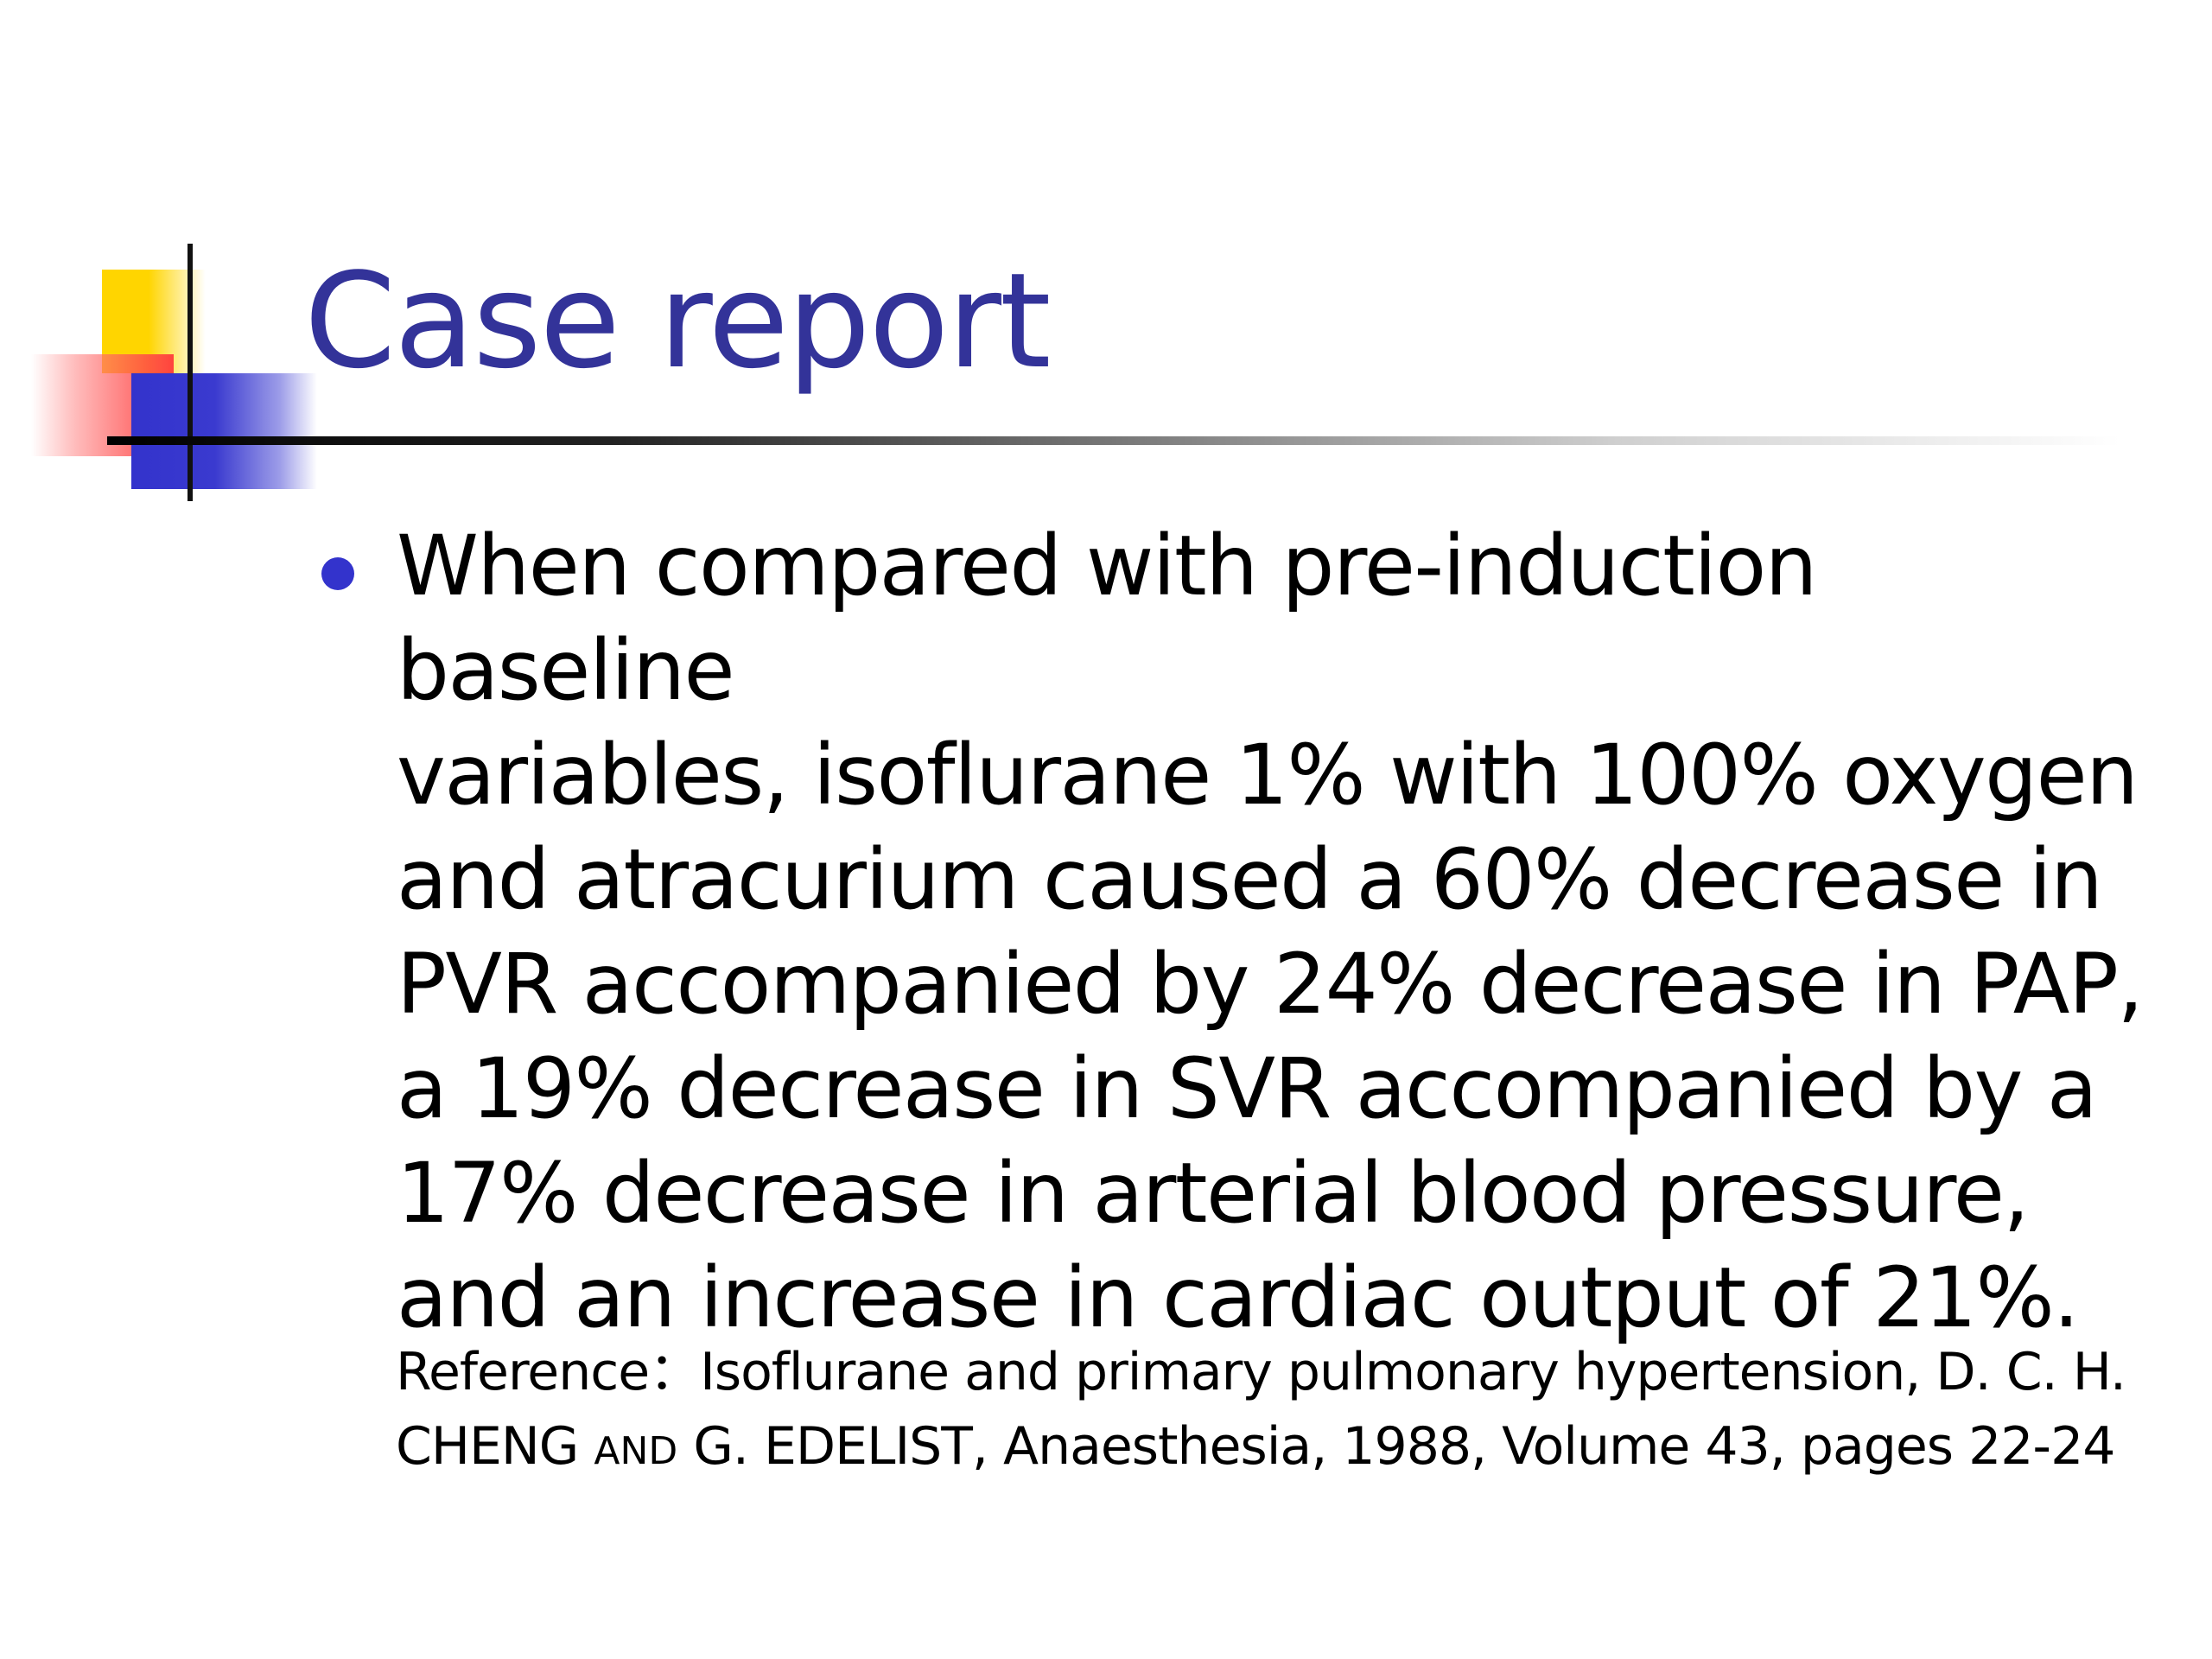 The image size is (2212, 1659). Describe the element at coordinates (495, 1446) in the screenshot. I see `reference-authors: CHENG` at that location.